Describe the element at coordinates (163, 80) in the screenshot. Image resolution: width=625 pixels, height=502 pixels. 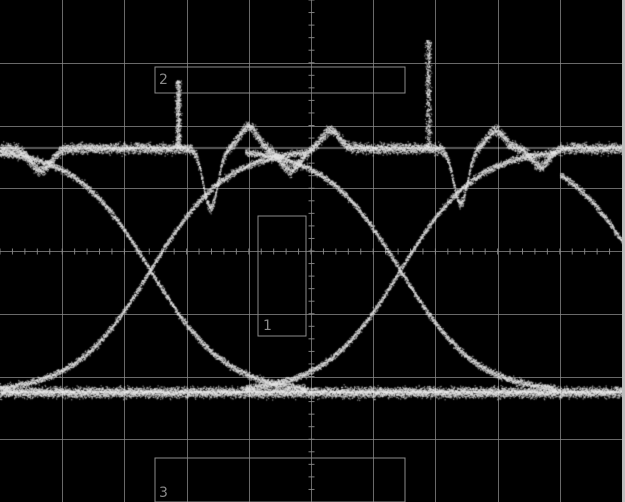
I see `mask-2-label: 2` at that location.